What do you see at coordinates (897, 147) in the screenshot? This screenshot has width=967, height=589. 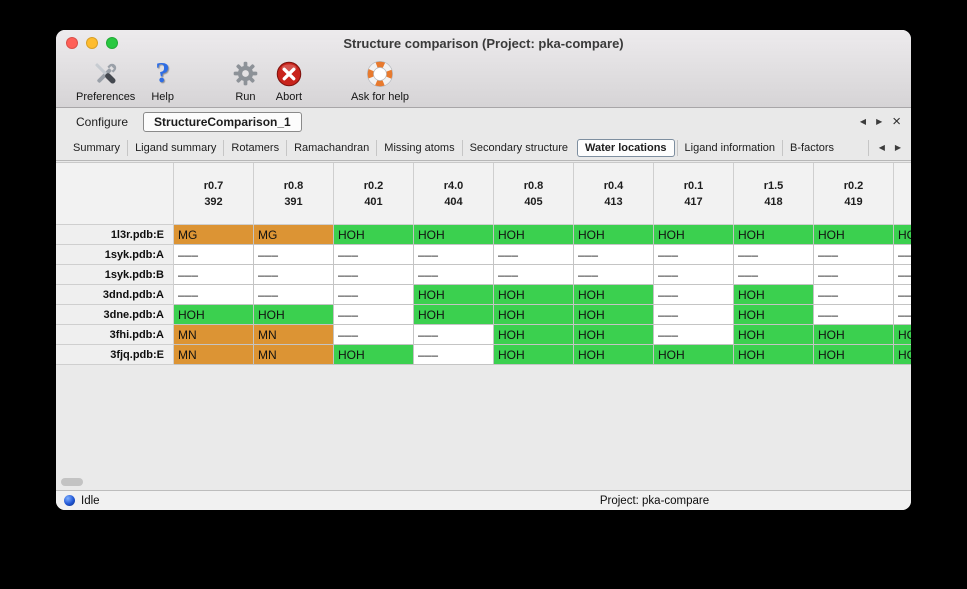 I see `scroll-tabs-right-icon: ▶` at bounding box center [897, 147].